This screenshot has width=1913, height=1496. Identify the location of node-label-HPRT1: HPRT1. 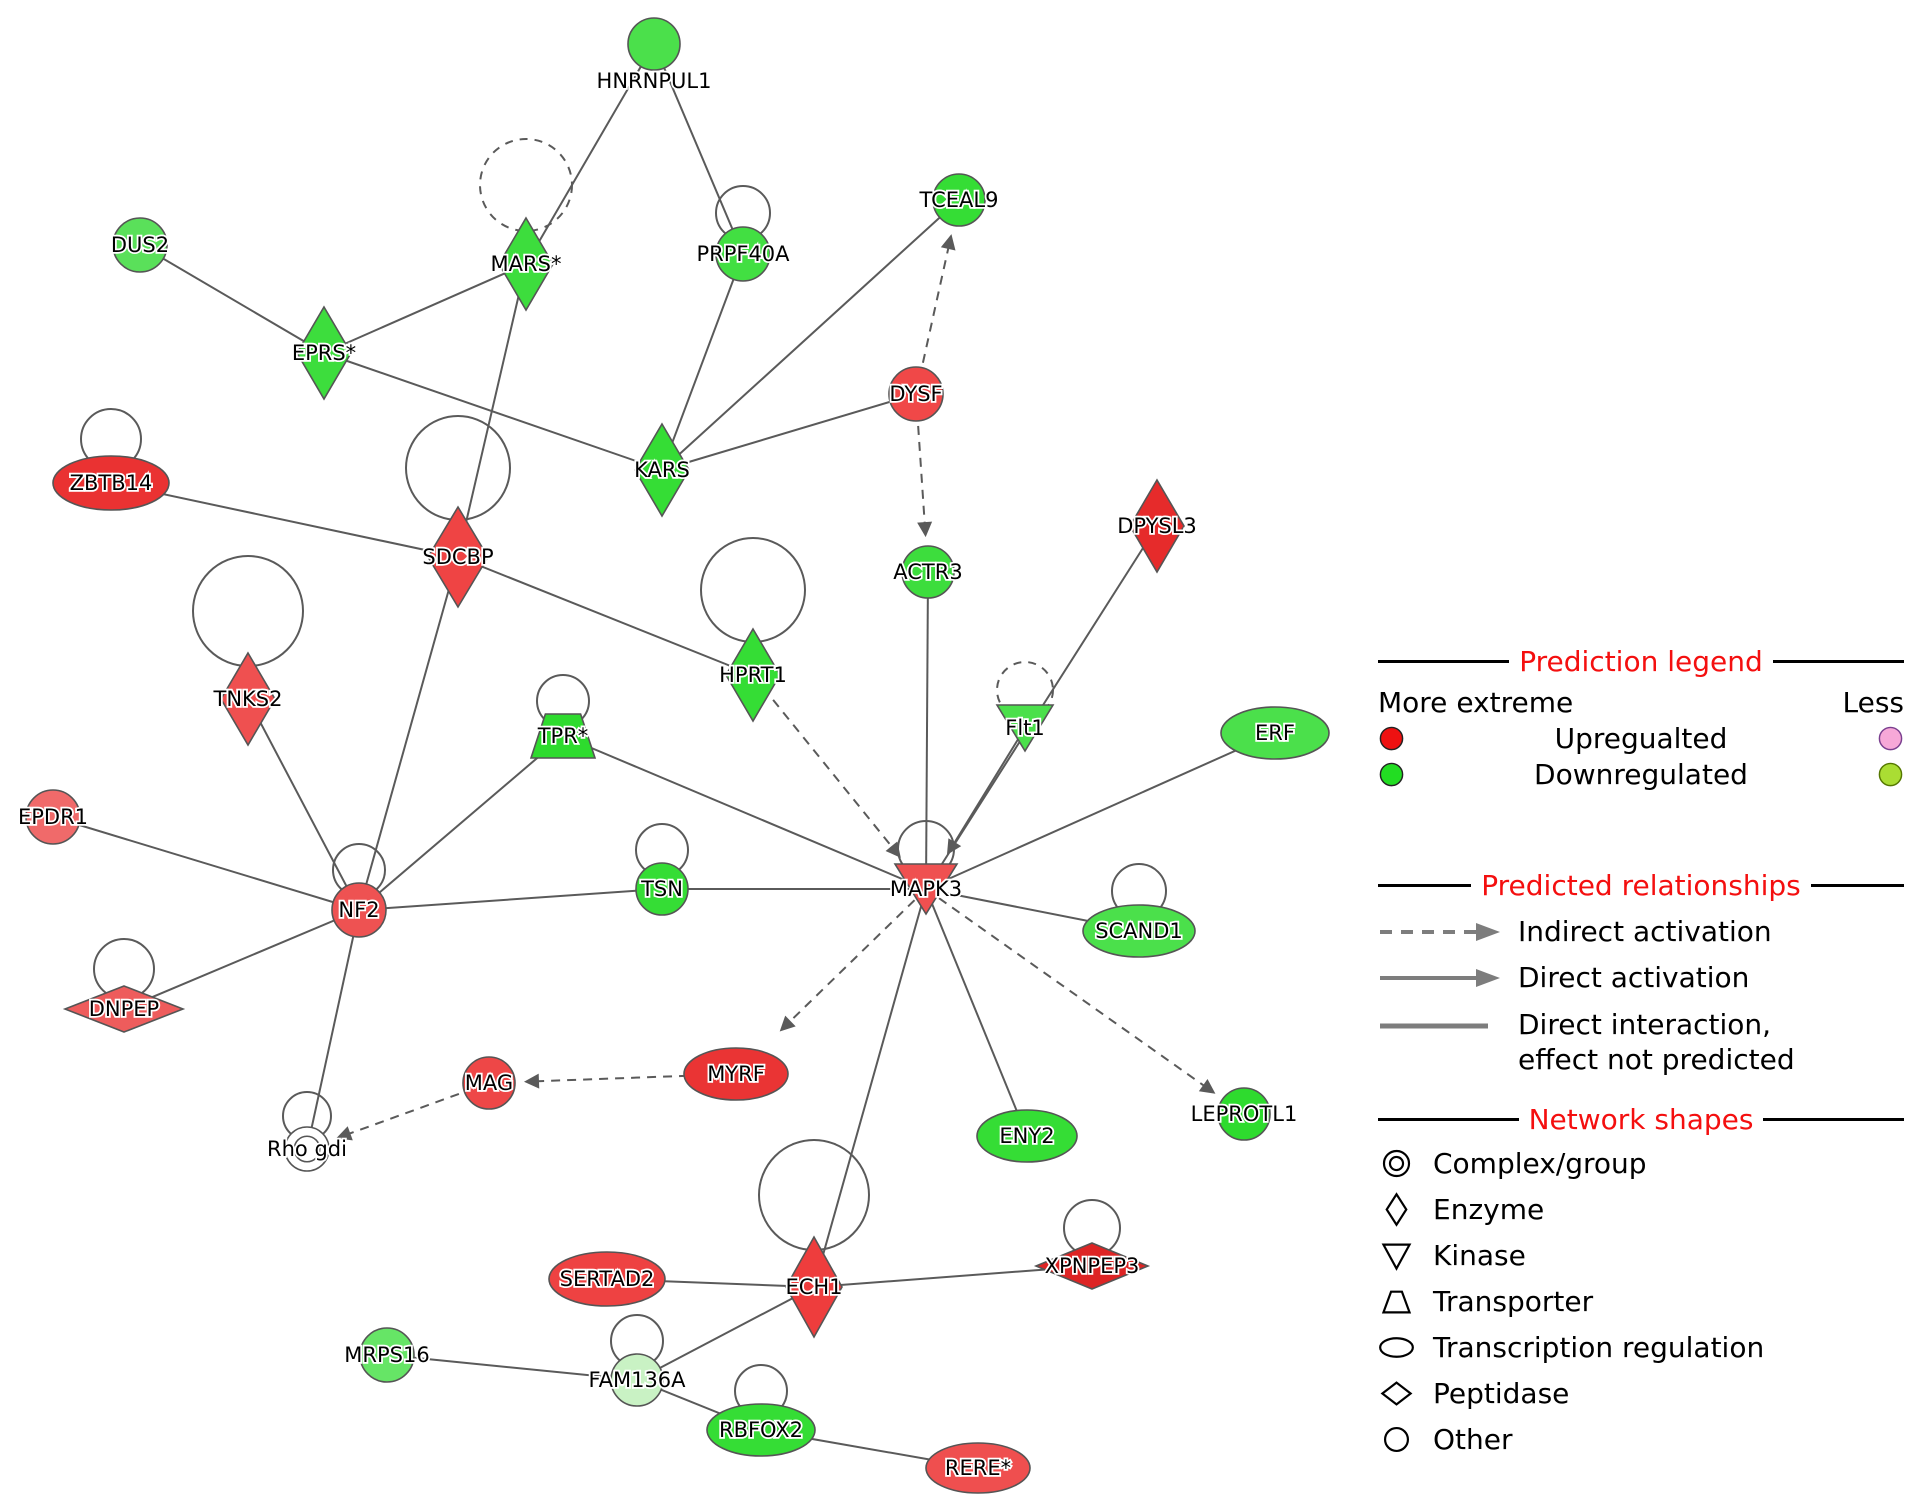
(753, 675).